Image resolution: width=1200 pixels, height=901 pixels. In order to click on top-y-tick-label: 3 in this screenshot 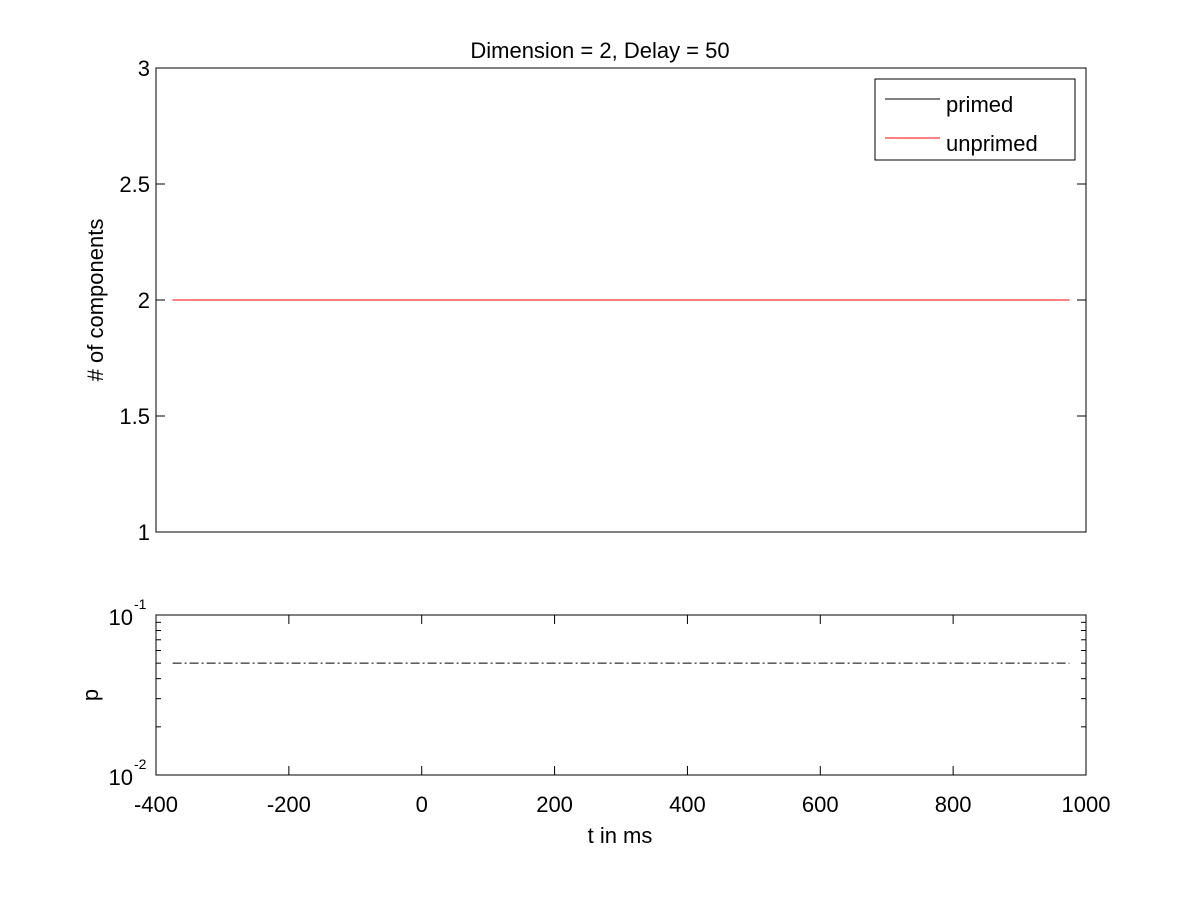, I will do `click(144, 68)`.